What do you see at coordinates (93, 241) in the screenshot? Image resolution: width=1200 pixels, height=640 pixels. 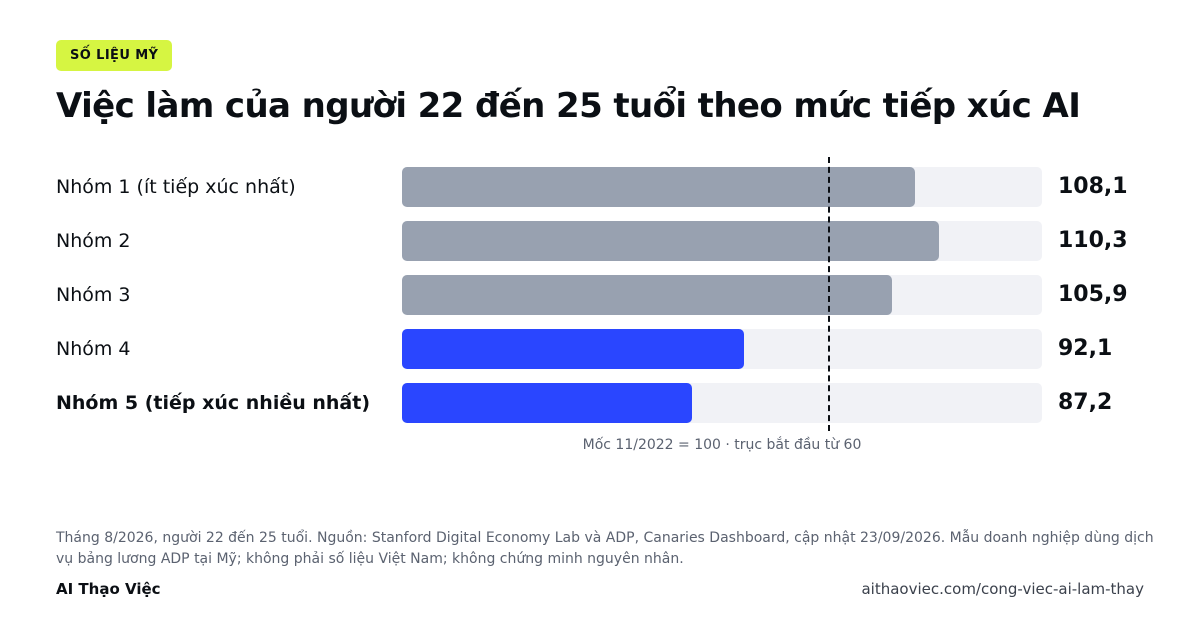 I see `category-label: Nhóm 2` at bounding box center [93, 241].